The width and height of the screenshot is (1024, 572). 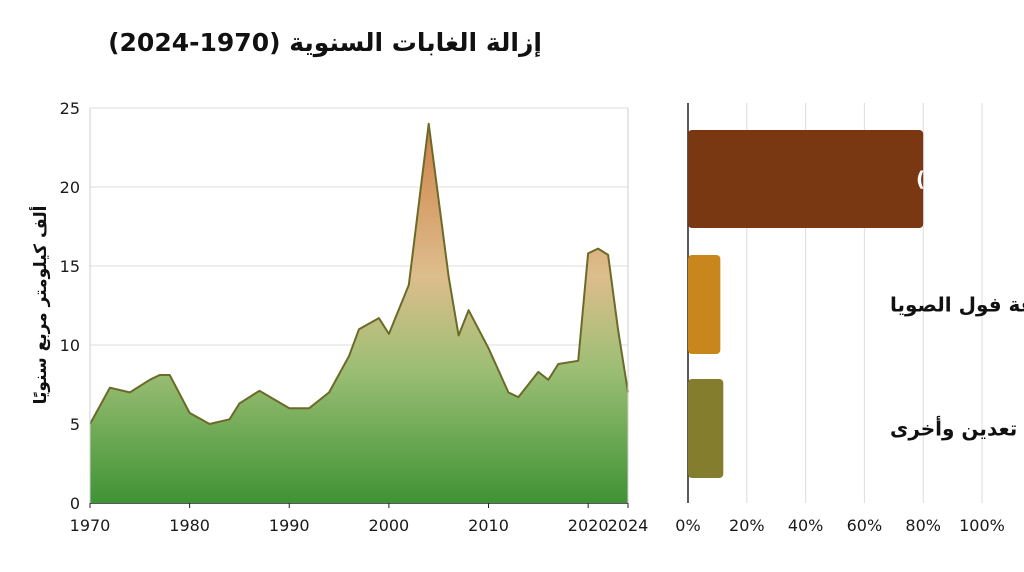 What do you see at coordinates (325, 42) in the screenshot?
I see `chart-title: إزالة الغابات السنوية (1970-2024)` at bounding box center [325, 42].